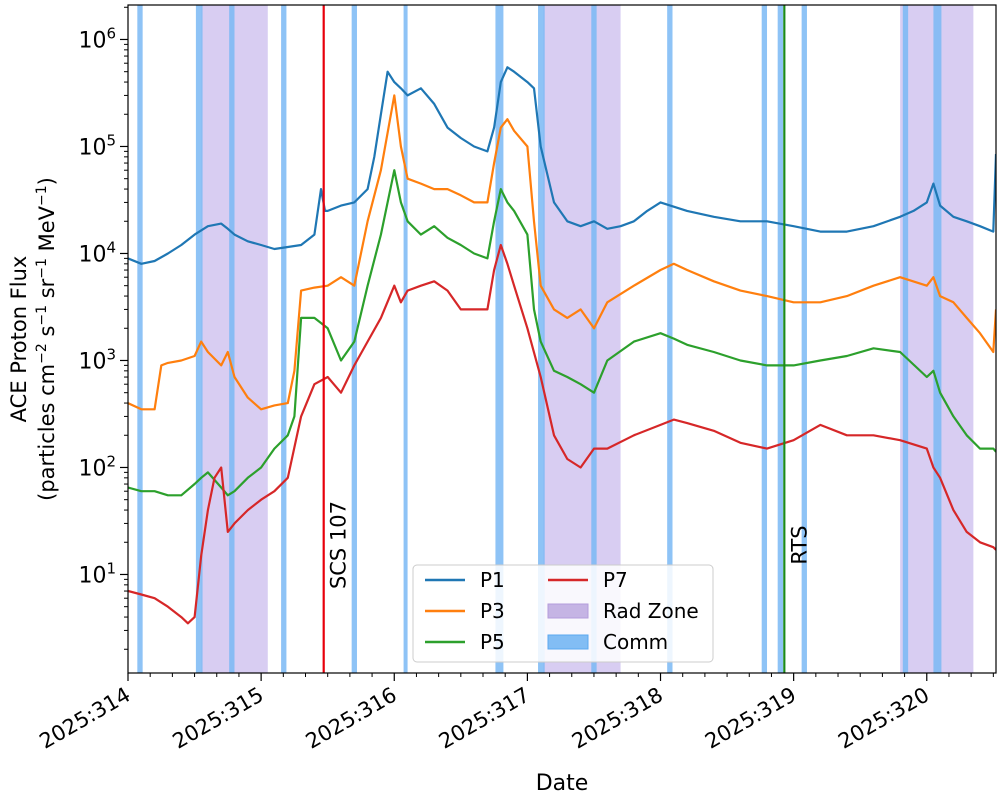 This screenshot has height=800, width=1000. What do you see at coordinates (635, 642) in the screenshot?
I see `legend-label: Comm` at bounding box center [635, 642].